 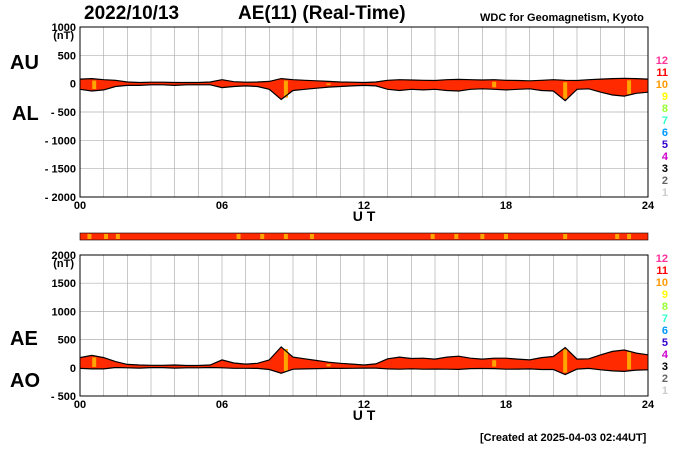 What do you see at coordinates (648, 405) in the screenshot?
I see `ae-ao-x-tick-label: 24` at bounding box center [648, 405].